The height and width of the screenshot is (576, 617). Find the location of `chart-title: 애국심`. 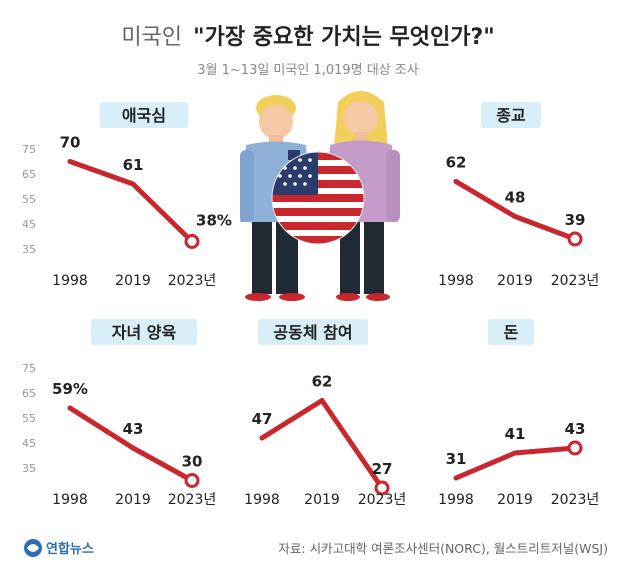

chart-title: 애국심 is located at coordinates (144, 115).